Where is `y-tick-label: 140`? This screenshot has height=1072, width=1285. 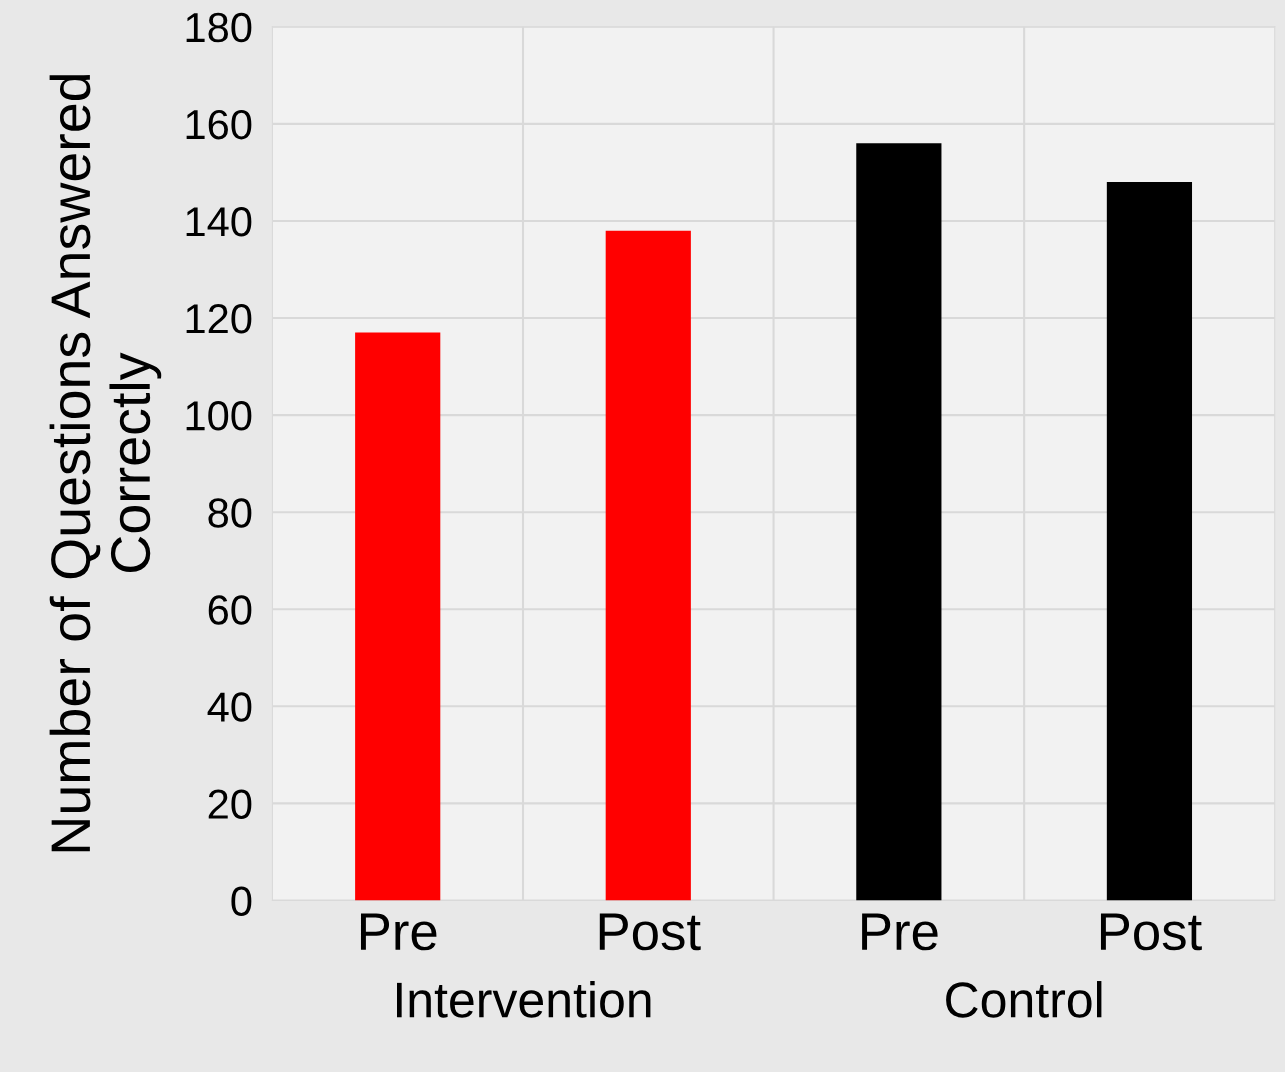 y-tick-label: 140 is located at coordinates (219, 221).